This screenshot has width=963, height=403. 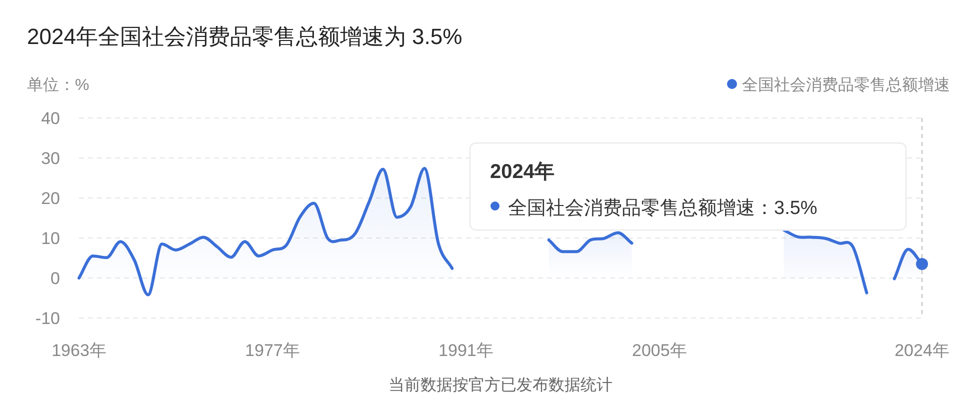 What do you see at coordinates (50, 118) in the screenshot?
I see `y-tick-label: 40` at bounding box center [50, 118].